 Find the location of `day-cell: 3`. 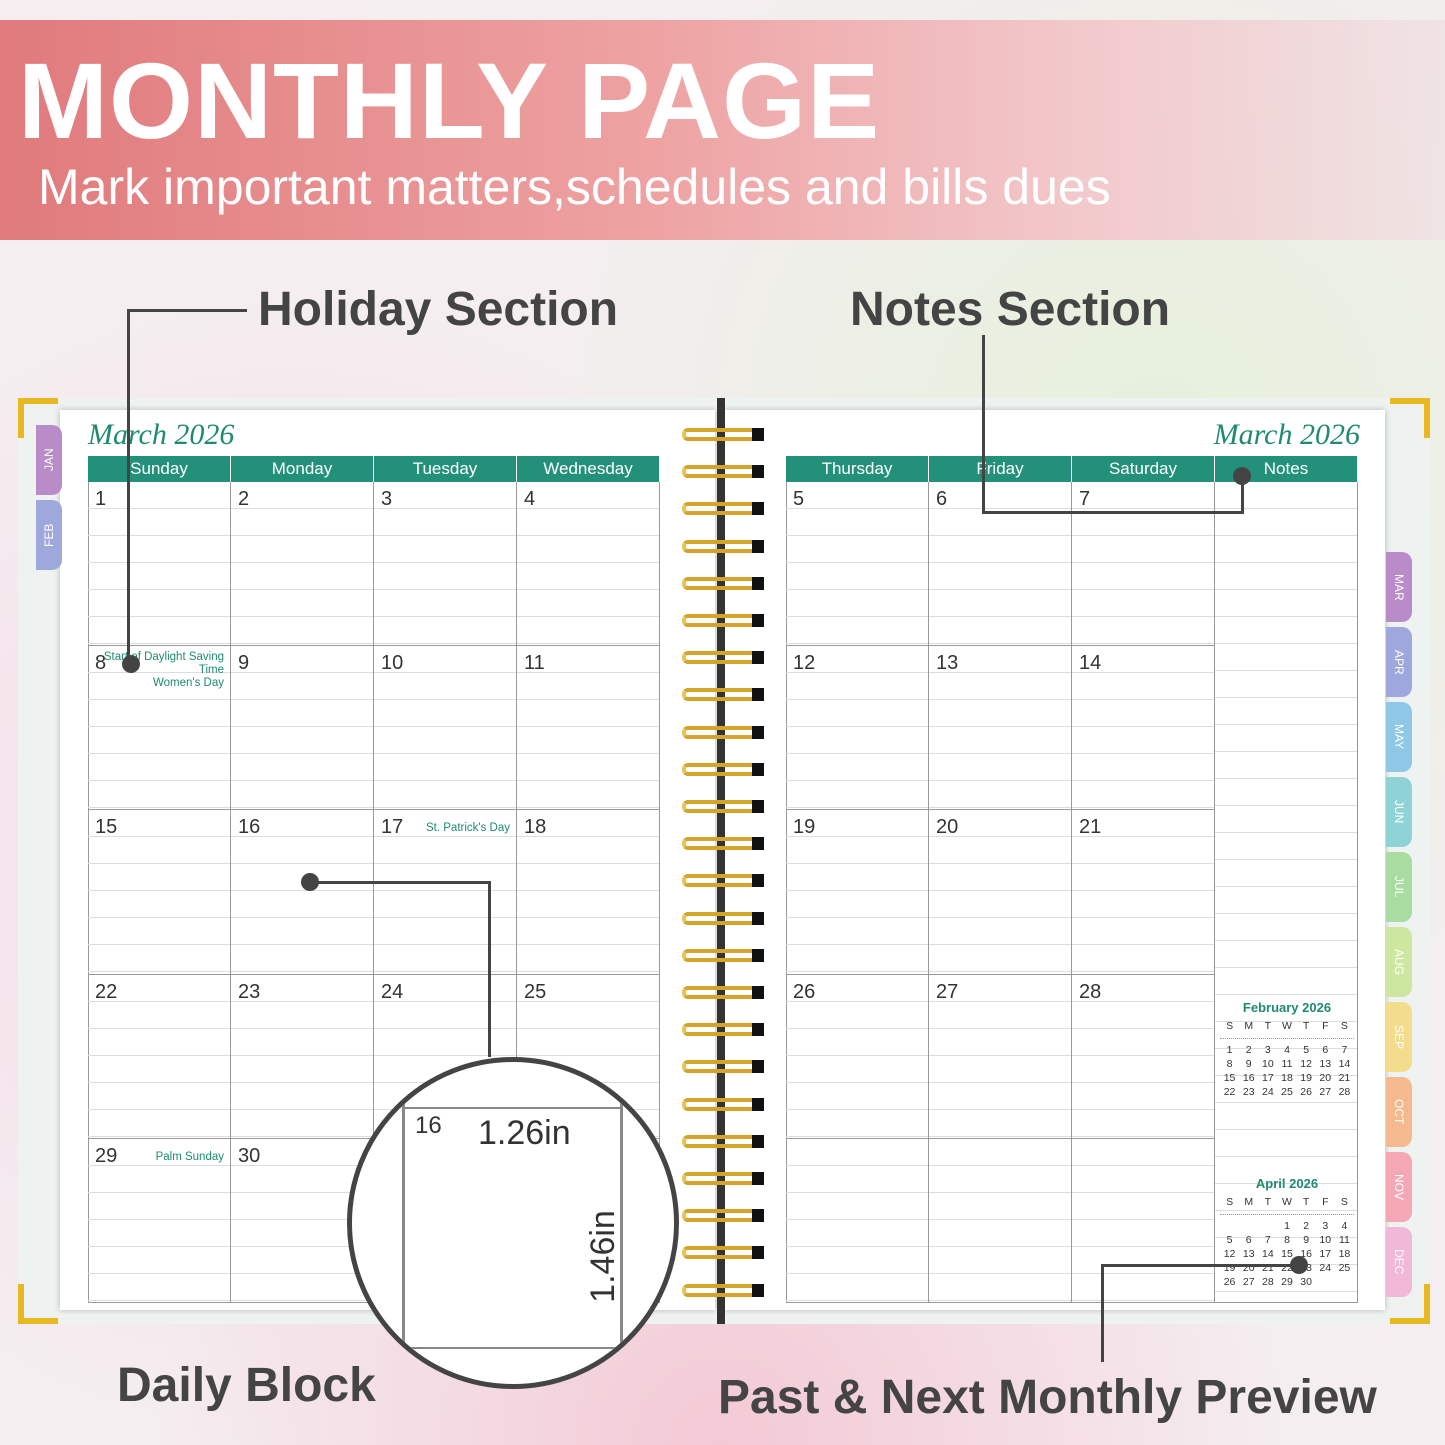

day-cell: 3 is located at coordinates (445, 564).